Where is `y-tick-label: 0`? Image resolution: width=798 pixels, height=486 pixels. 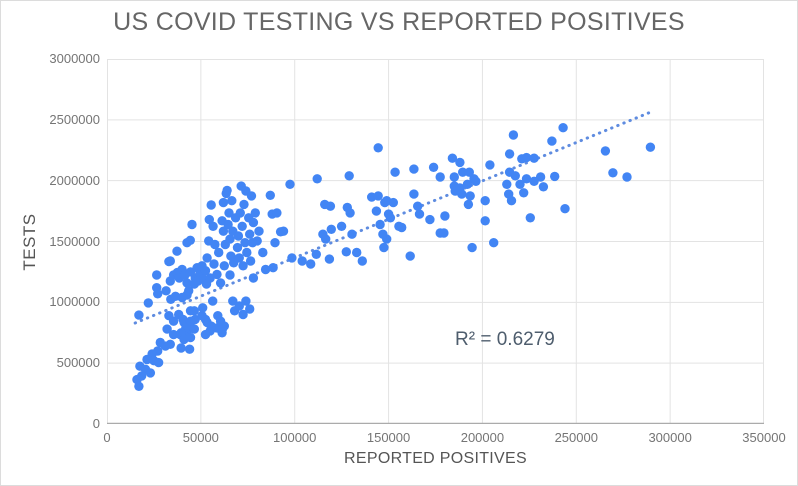
y-tick-label: 0 is located at coordinates (96, 423).